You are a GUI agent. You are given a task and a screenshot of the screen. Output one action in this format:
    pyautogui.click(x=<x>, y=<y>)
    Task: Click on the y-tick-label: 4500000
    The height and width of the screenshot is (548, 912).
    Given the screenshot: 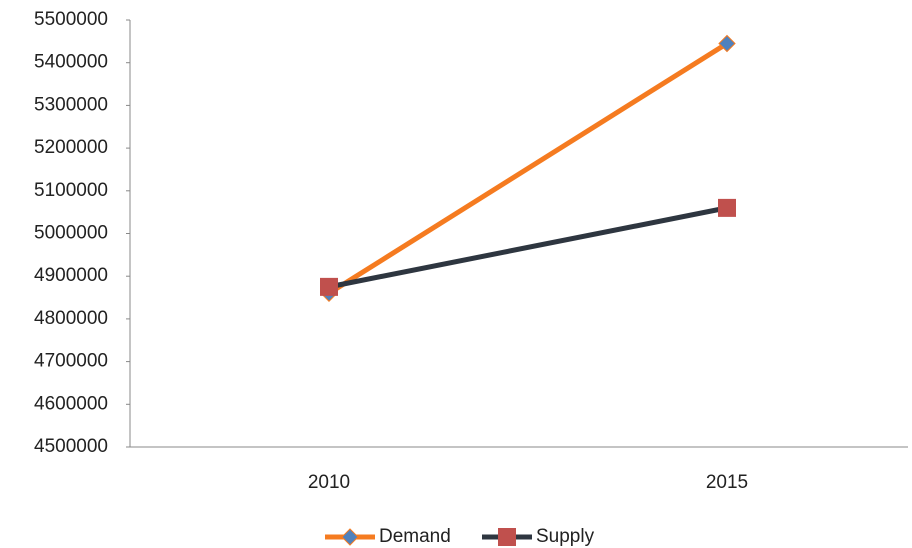 What is the action you would take?
    pyautogui.click(x=71, y=446)
    